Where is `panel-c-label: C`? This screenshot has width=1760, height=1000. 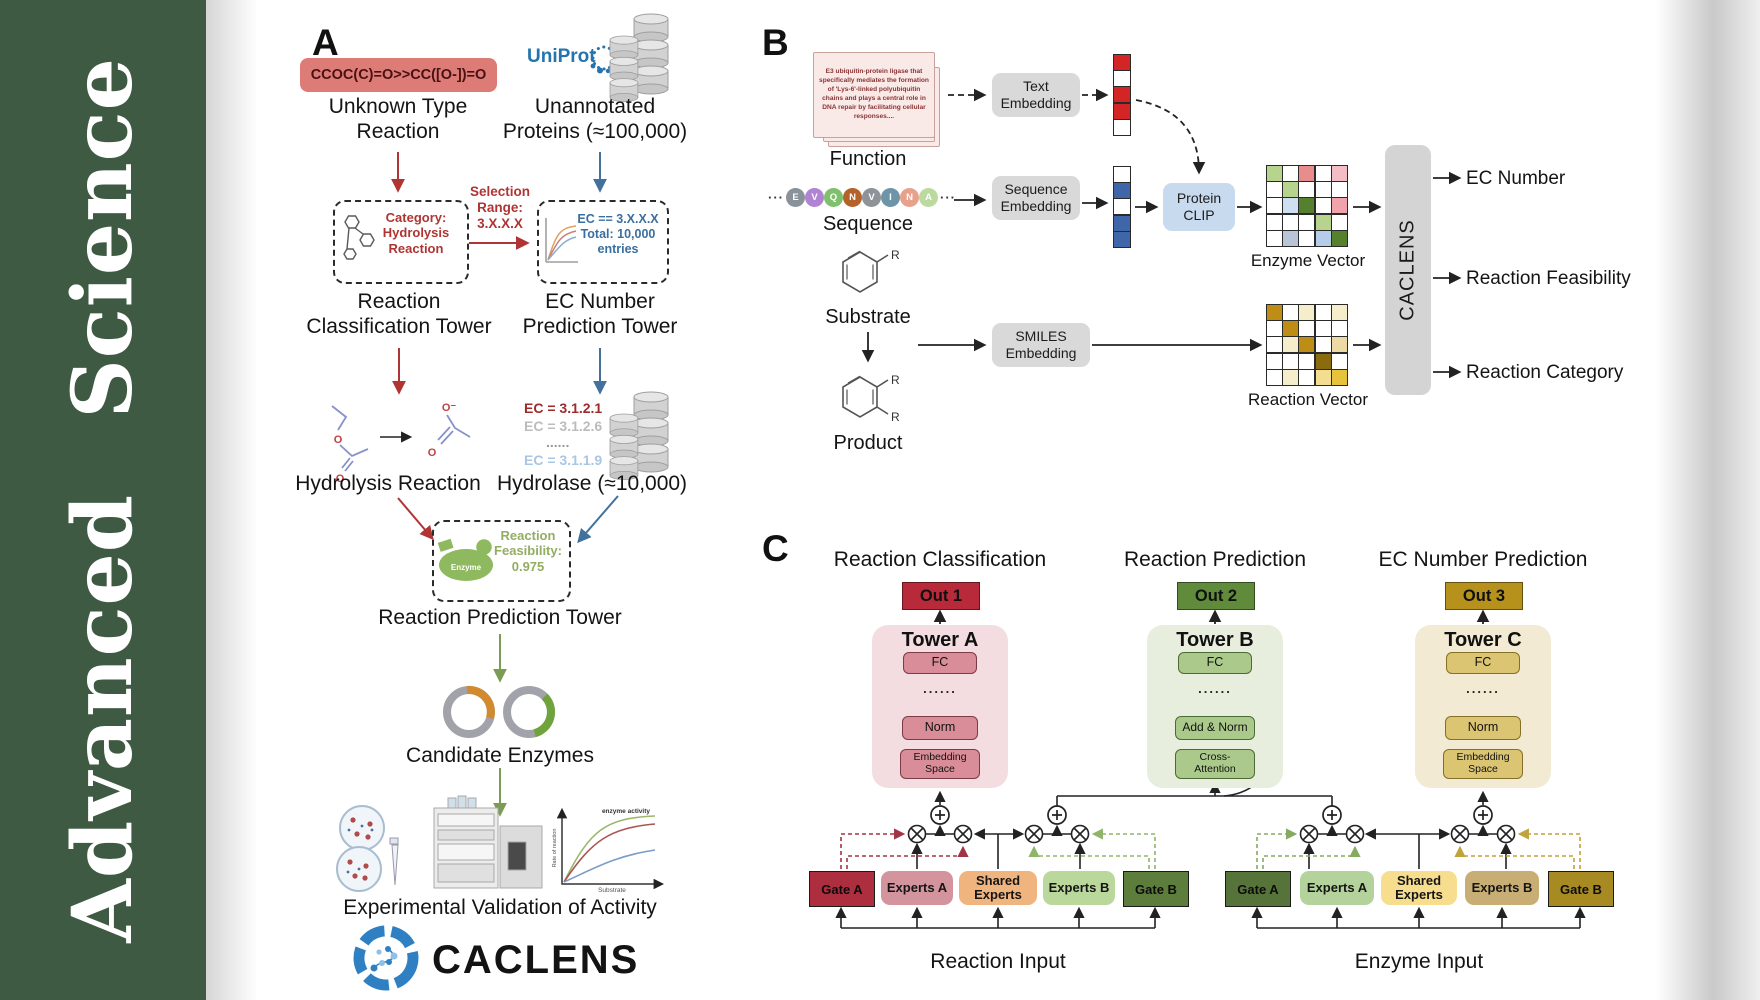
panel-c-label: C is located at coordinates (775, 548).